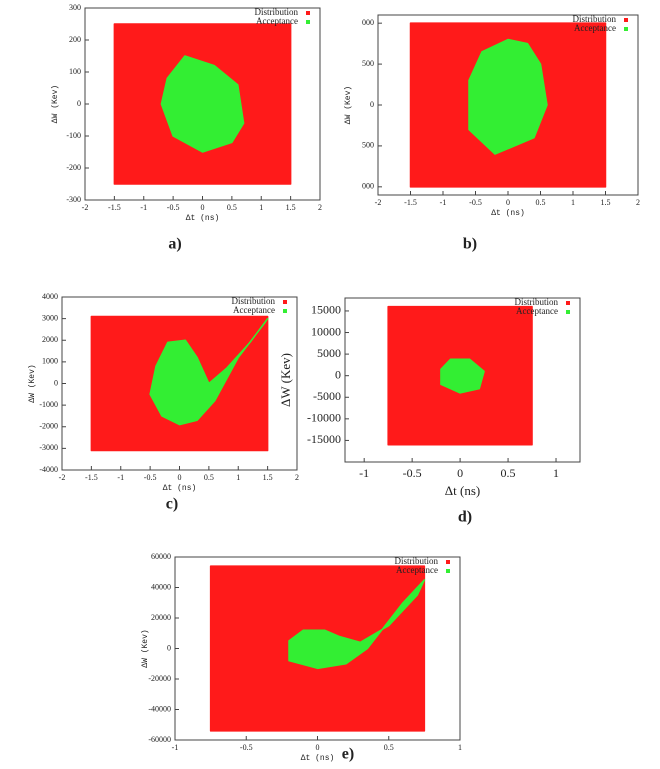 The height and width of the screenshot is (769, 660). I want to click on y-tick-label: 1000, so click(50, 361).